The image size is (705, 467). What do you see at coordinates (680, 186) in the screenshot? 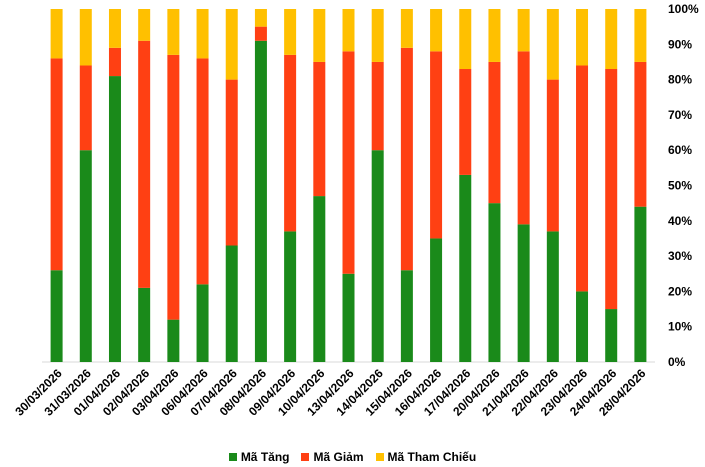
I see `y-tick-label: 50%` at bounding box center [680, 186].